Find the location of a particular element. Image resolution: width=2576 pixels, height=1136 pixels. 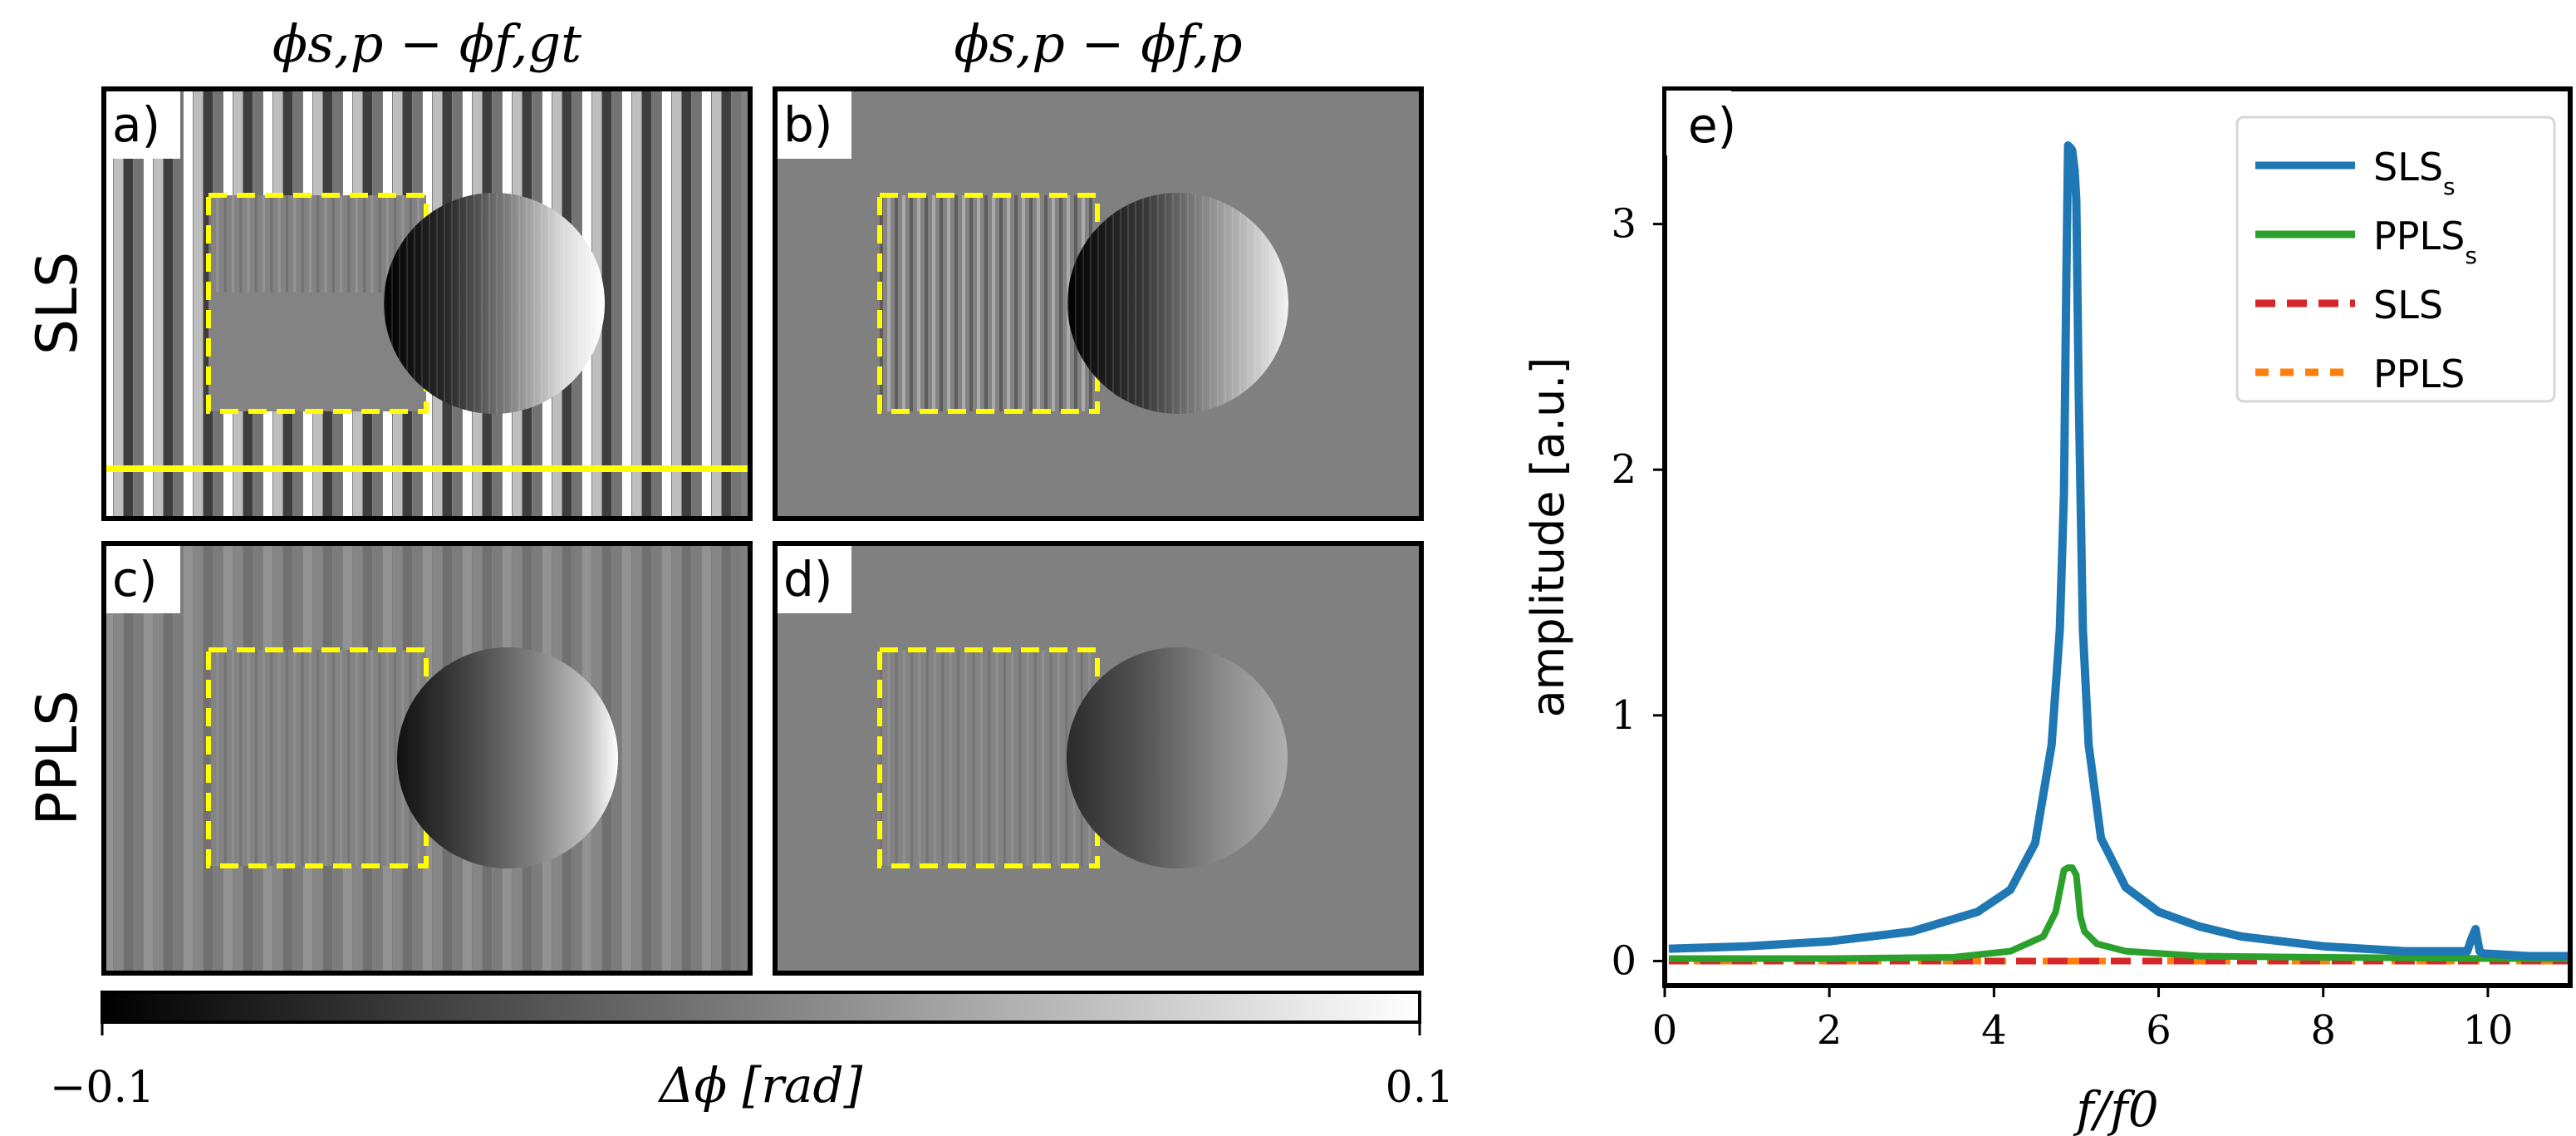

x-axis-title: f/f0 is located at coordinates (2115, 1108).